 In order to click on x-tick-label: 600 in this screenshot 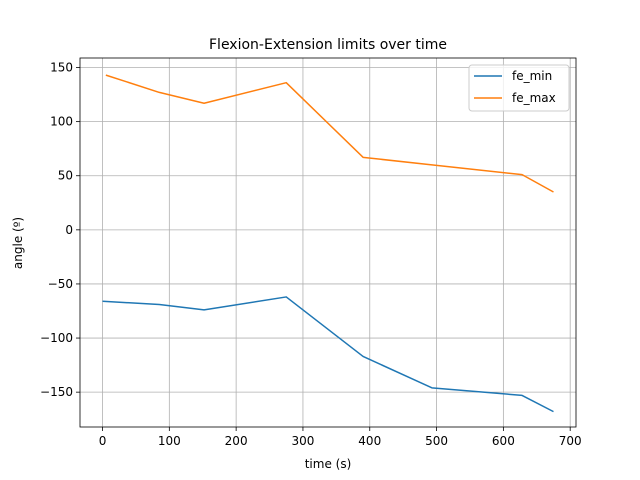, I will do `click(503, 441)`.